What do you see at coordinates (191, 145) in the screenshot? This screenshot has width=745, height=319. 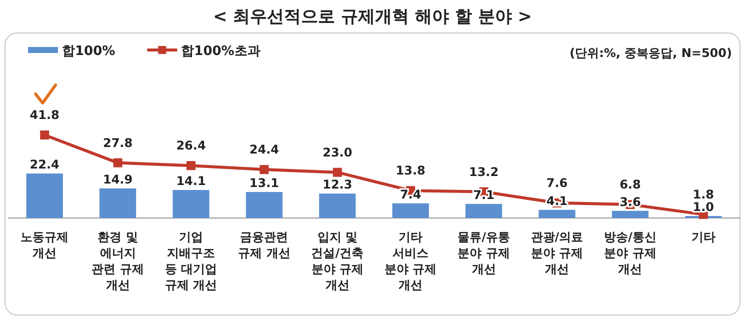 I see `data-label: 26.4` at bounding box center [191, 145].